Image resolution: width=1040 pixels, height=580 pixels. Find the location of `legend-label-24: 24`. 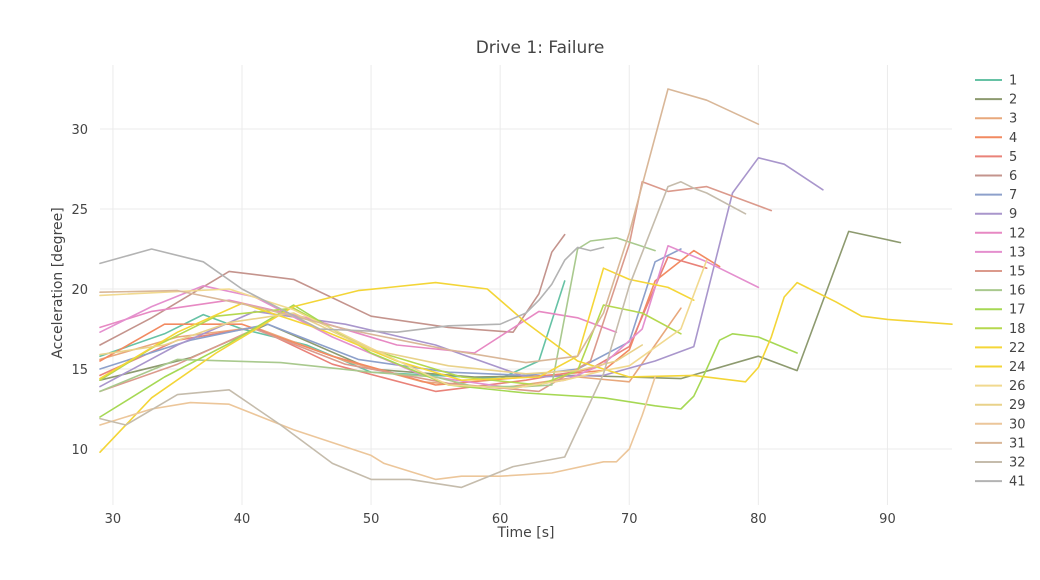

legend-label-24: 24 is located at coordinates (1017, 367).